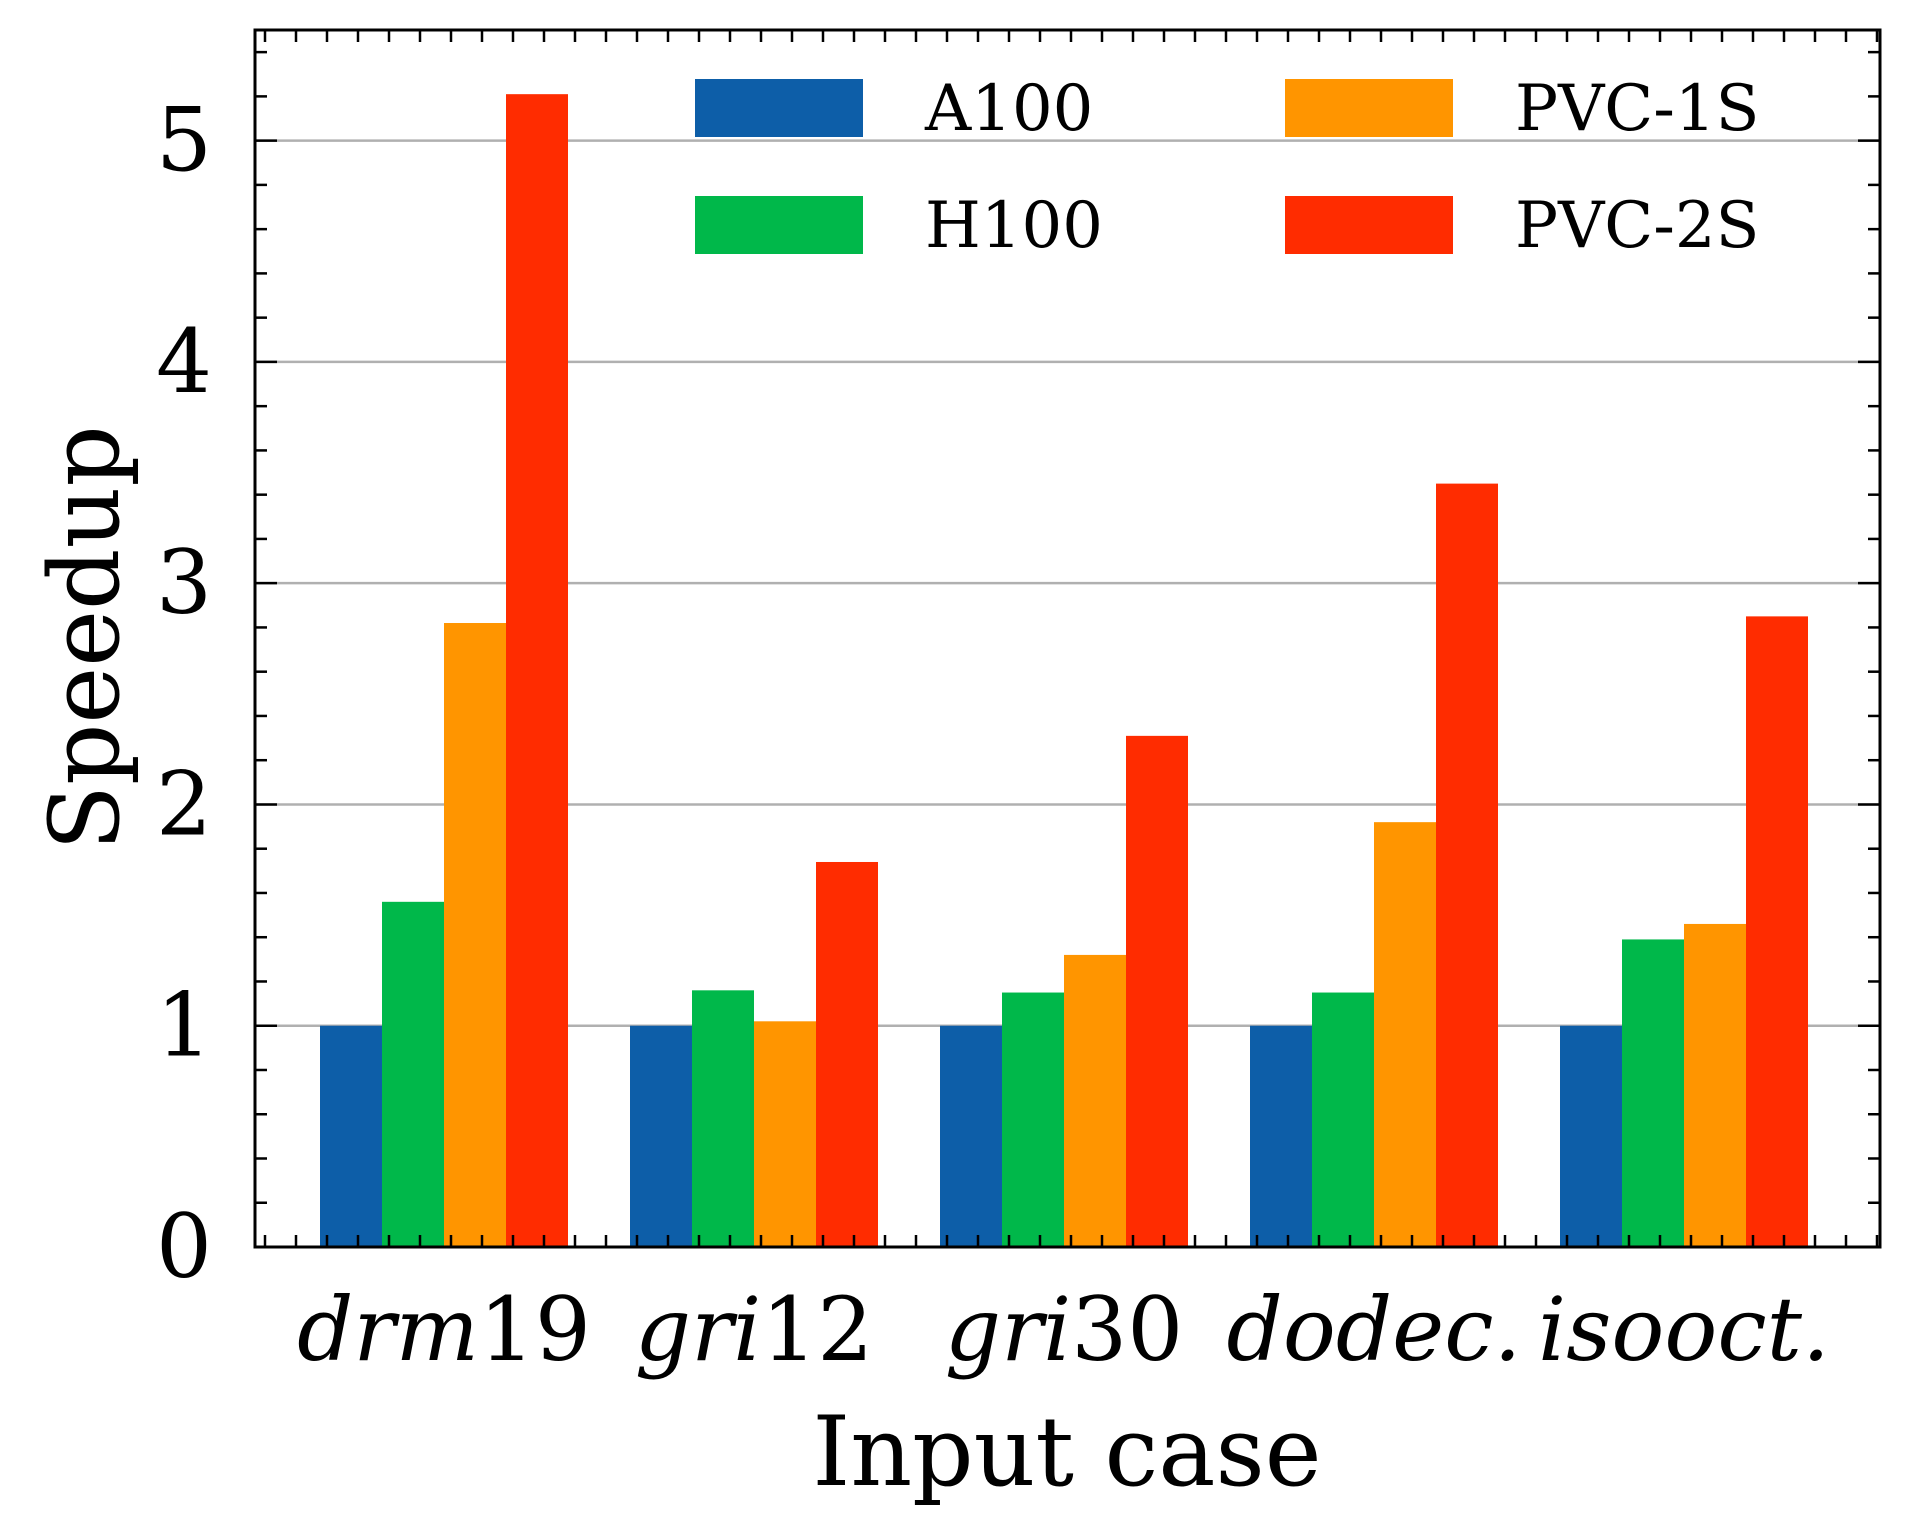 The width and height of the screenshot is (1910, 1532). I want to click on bar-a100-dodec, so click(1281, 1136).